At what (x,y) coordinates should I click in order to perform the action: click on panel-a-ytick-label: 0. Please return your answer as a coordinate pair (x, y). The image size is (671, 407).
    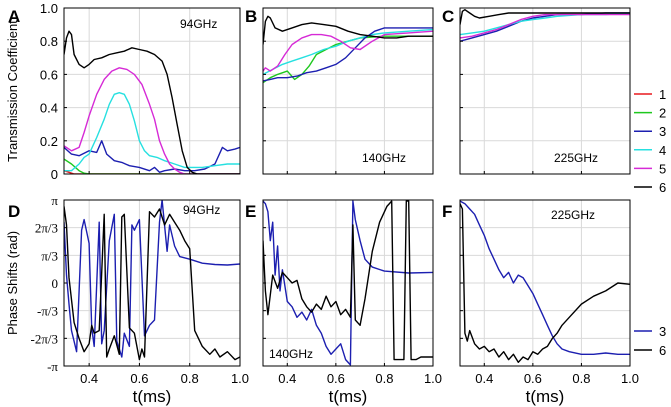
    Looking at the image, I should click on (54, 174).